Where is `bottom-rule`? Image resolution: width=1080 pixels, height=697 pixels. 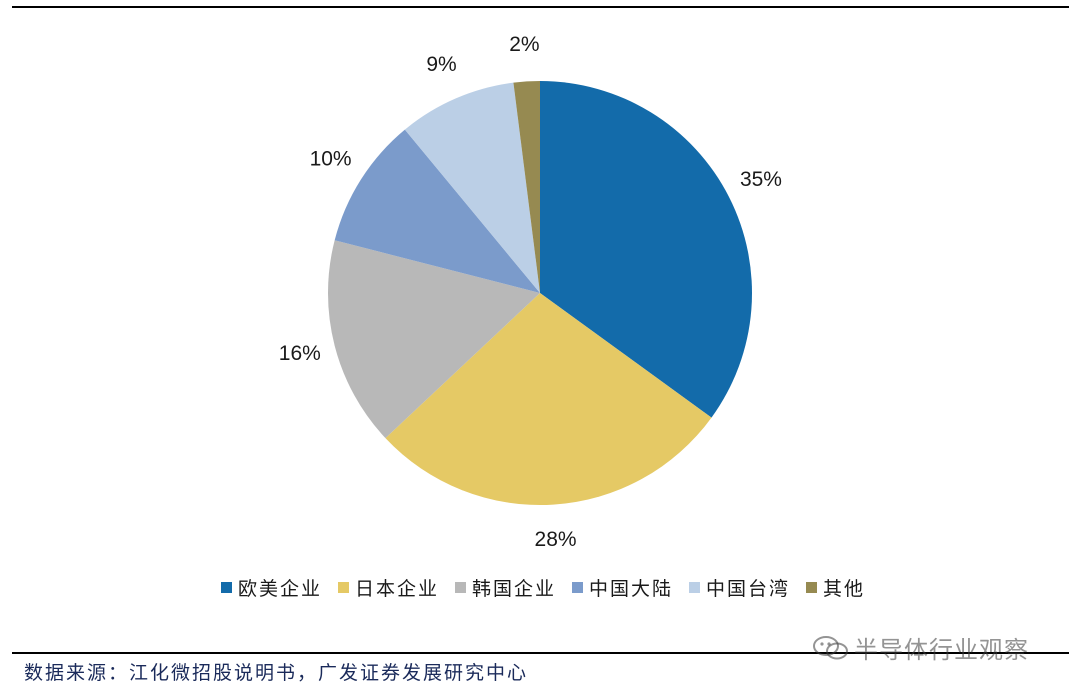
bottom-rule is located at coordinates (540, 653).